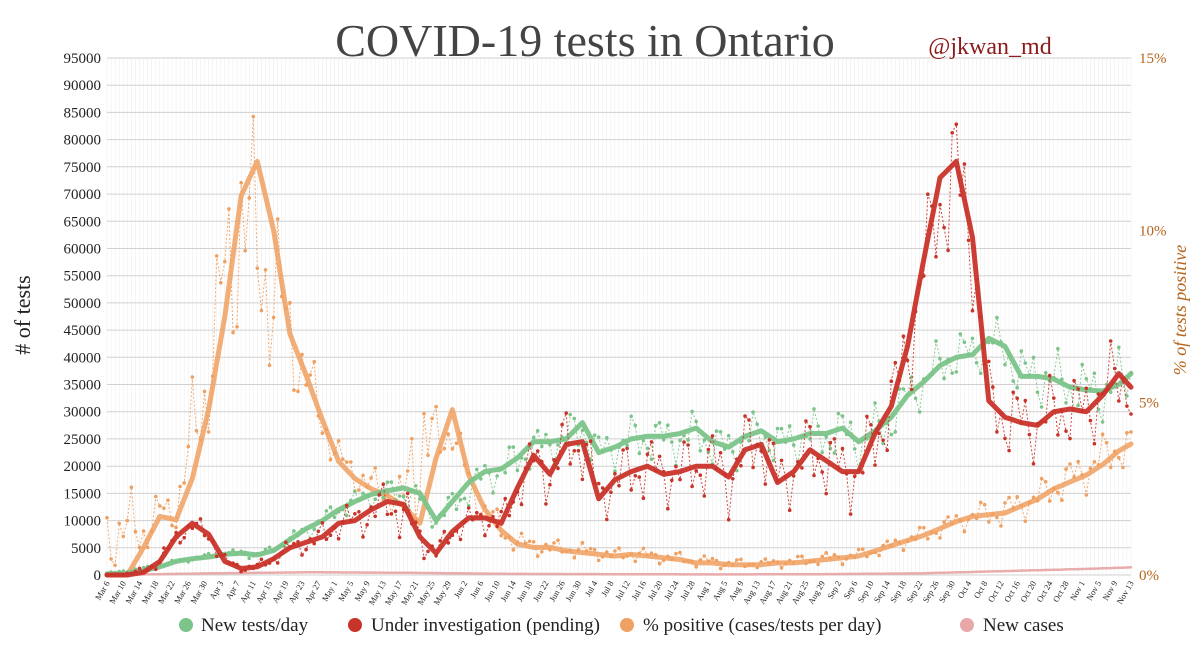 The width and height of the screenshot is (1200, 659). Describe the element at coordinates (1180, 310) in the screenshot. I see `y2-axis-label: % of tests positive` at that location.